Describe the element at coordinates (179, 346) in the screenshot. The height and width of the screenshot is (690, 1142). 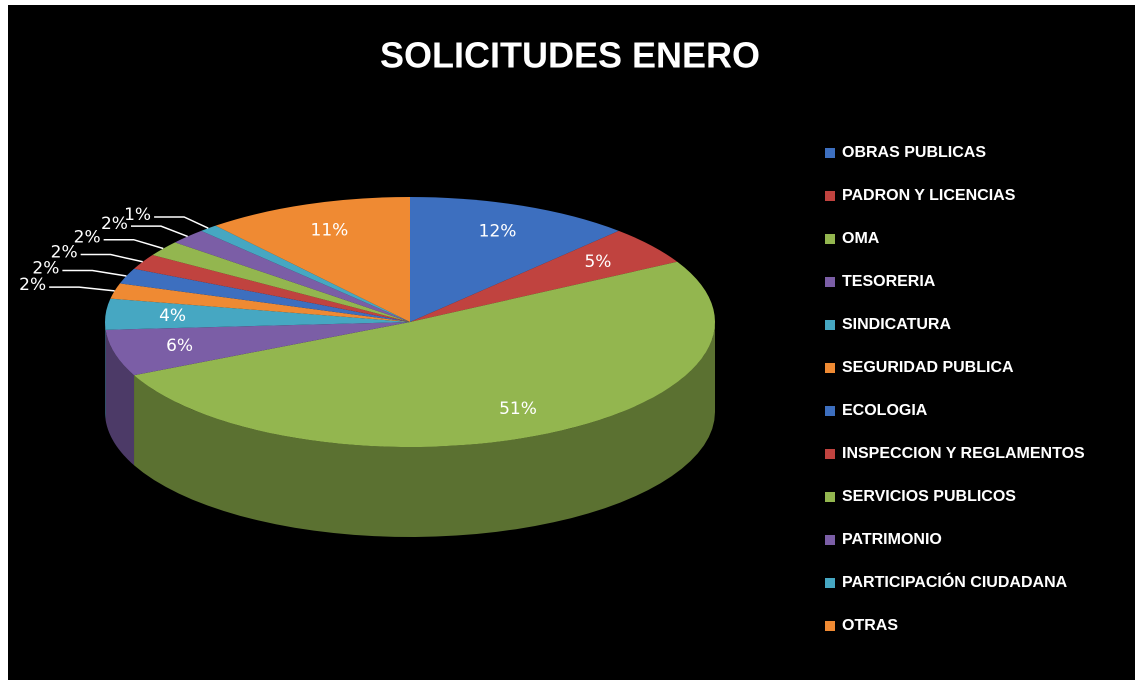
I see `data-label: 6%` at that location.